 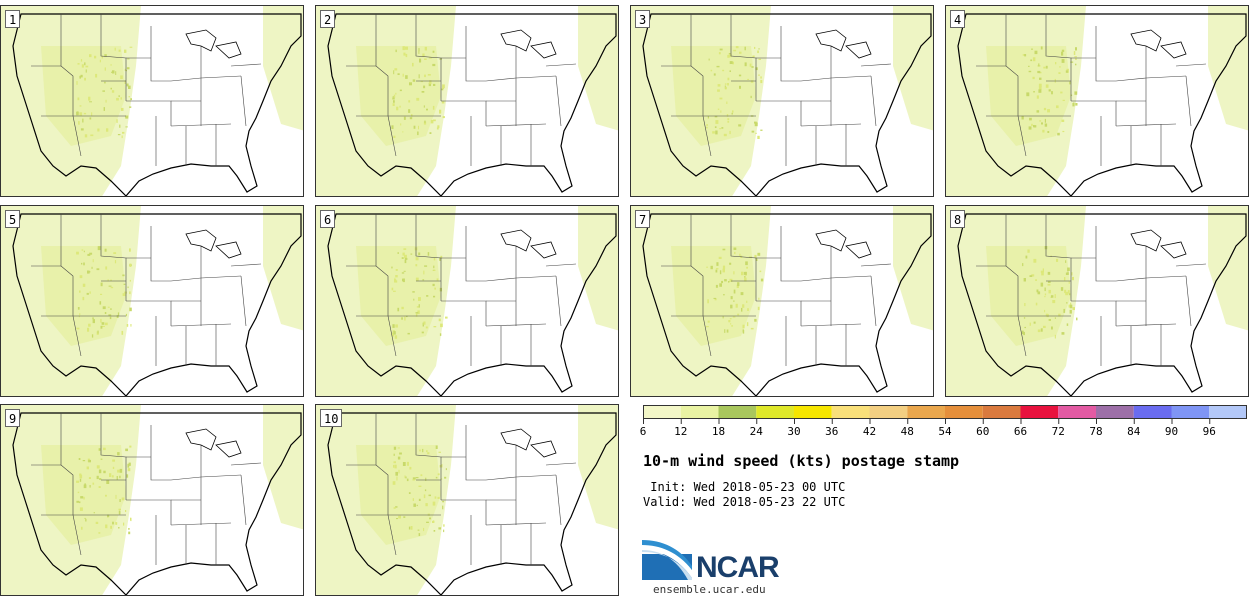 What do you see at coordinates (983, 431) in the screenshot?
I see `colorbar-tick-label: 60` at bounding box center [983, 431].